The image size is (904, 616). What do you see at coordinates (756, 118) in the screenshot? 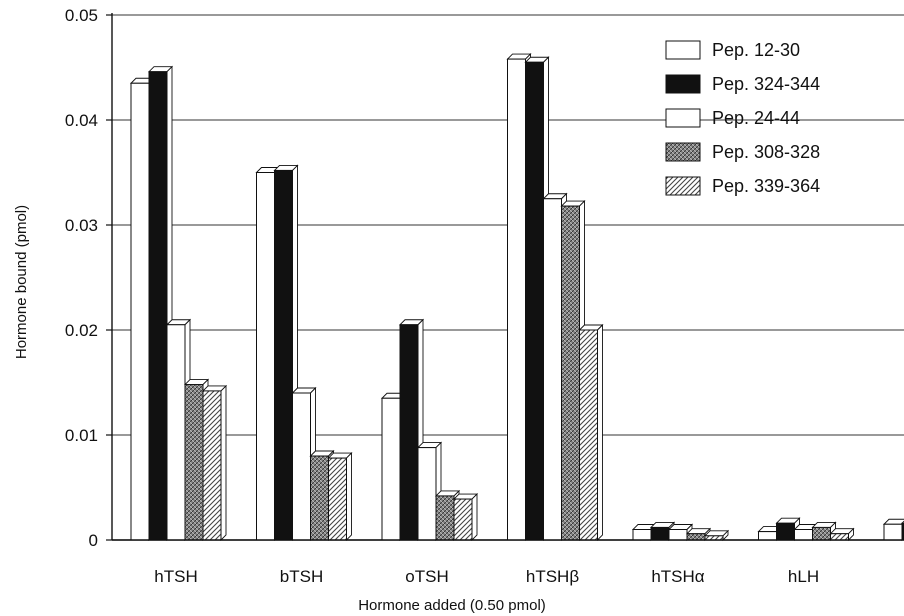
I see `legend-label: Pep. 24-44` at bounding box center [756, 118].